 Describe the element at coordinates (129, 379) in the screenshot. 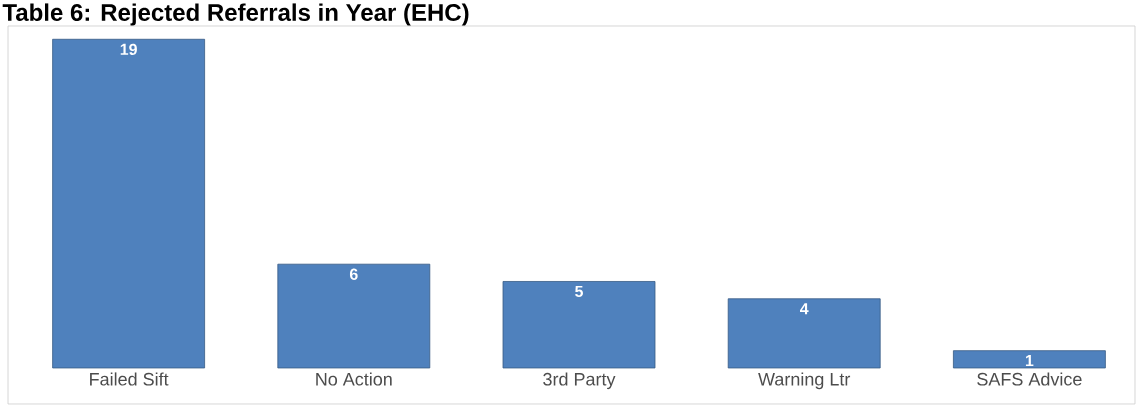

I see `x-tick-label: Failed Sift` at that location.